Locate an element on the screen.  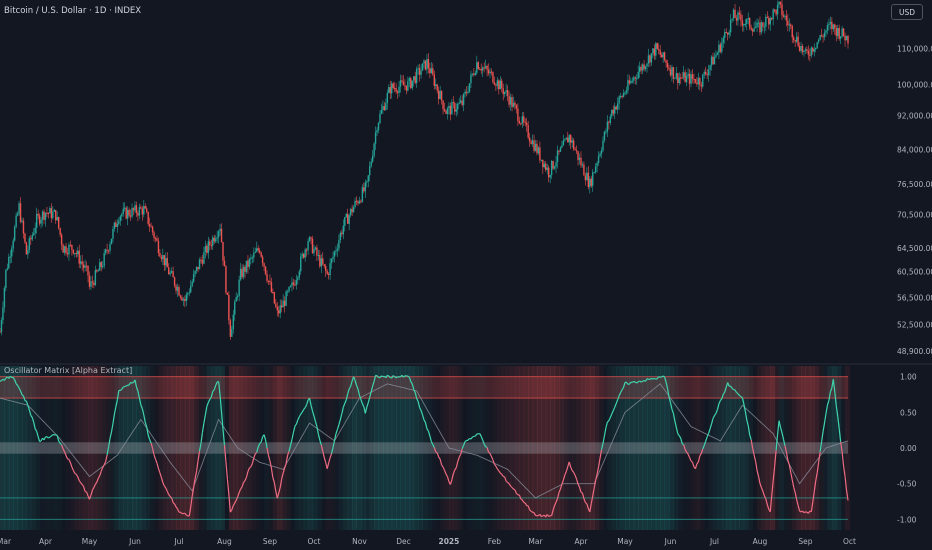
time-tick-label: Jun is located at coordinates (670, 541).